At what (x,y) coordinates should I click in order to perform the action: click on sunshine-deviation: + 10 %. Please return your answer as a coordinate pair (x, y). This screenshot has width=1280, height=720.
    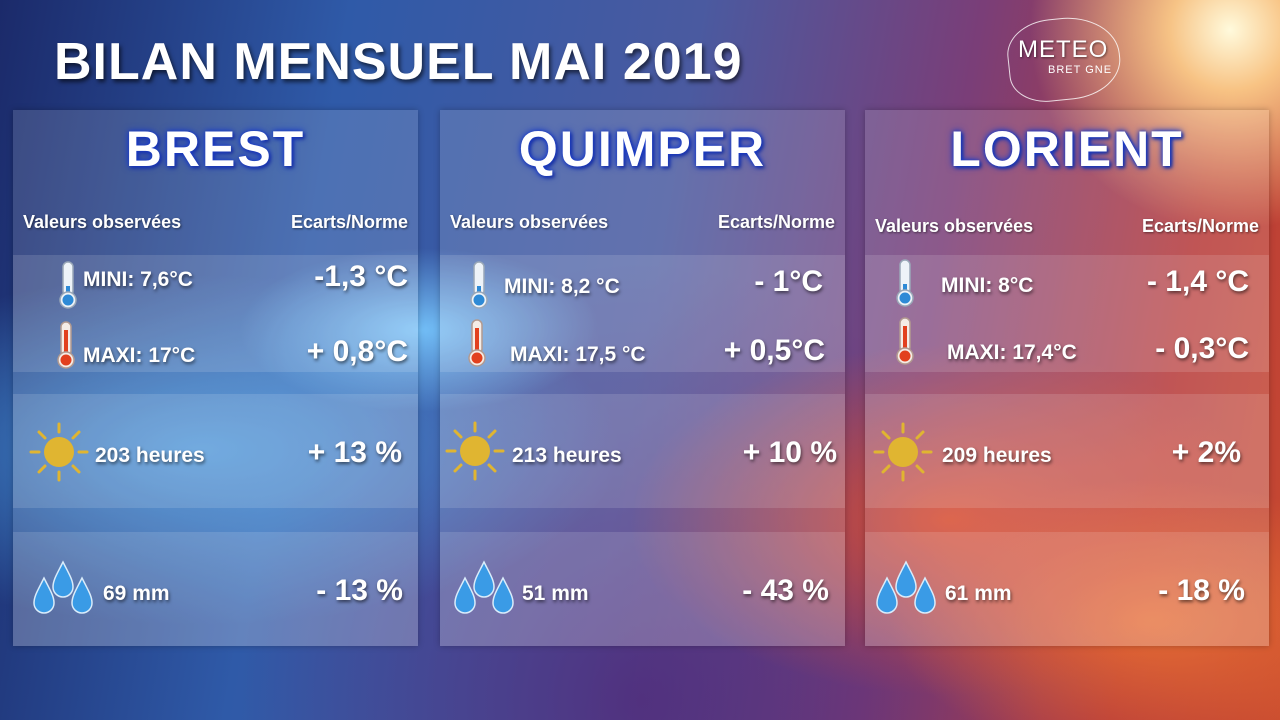
    Looking at the image, I should click on (789, 452).